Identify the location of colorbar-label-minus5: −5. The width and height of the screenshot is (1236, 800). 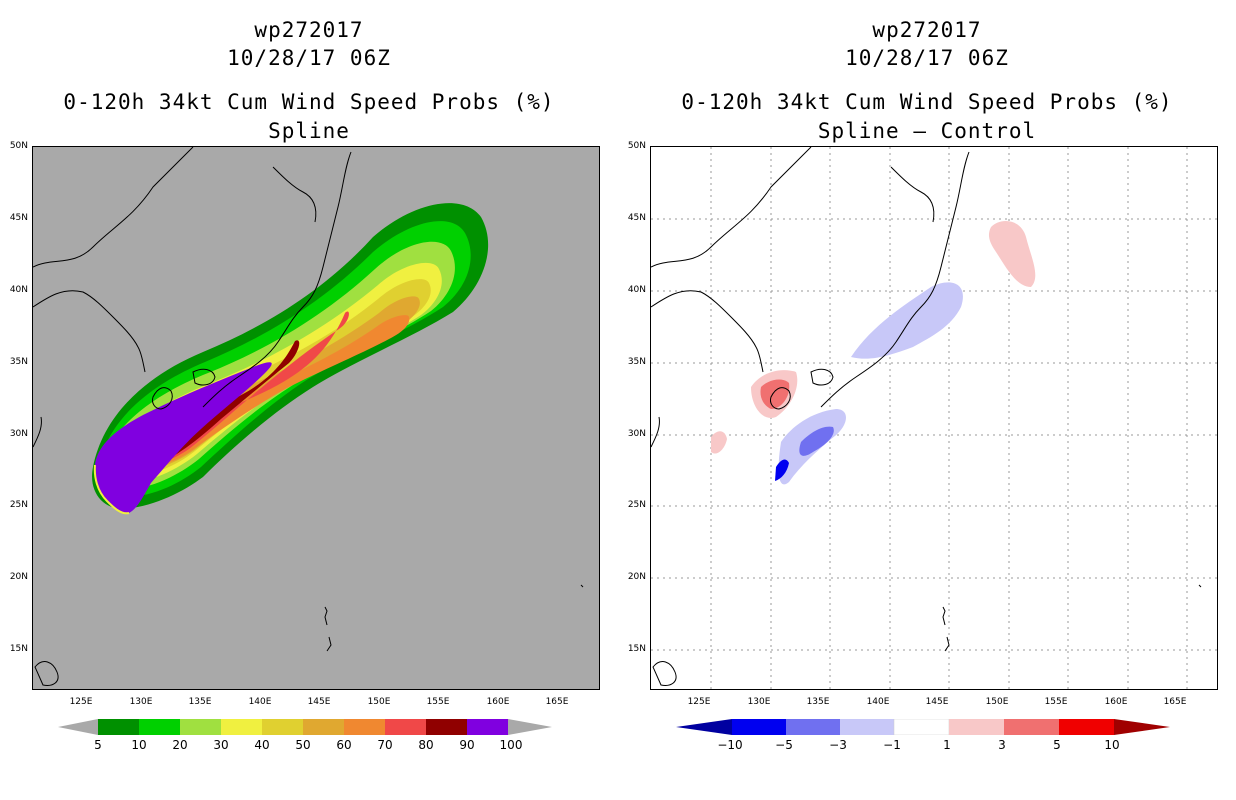
(784, 745).